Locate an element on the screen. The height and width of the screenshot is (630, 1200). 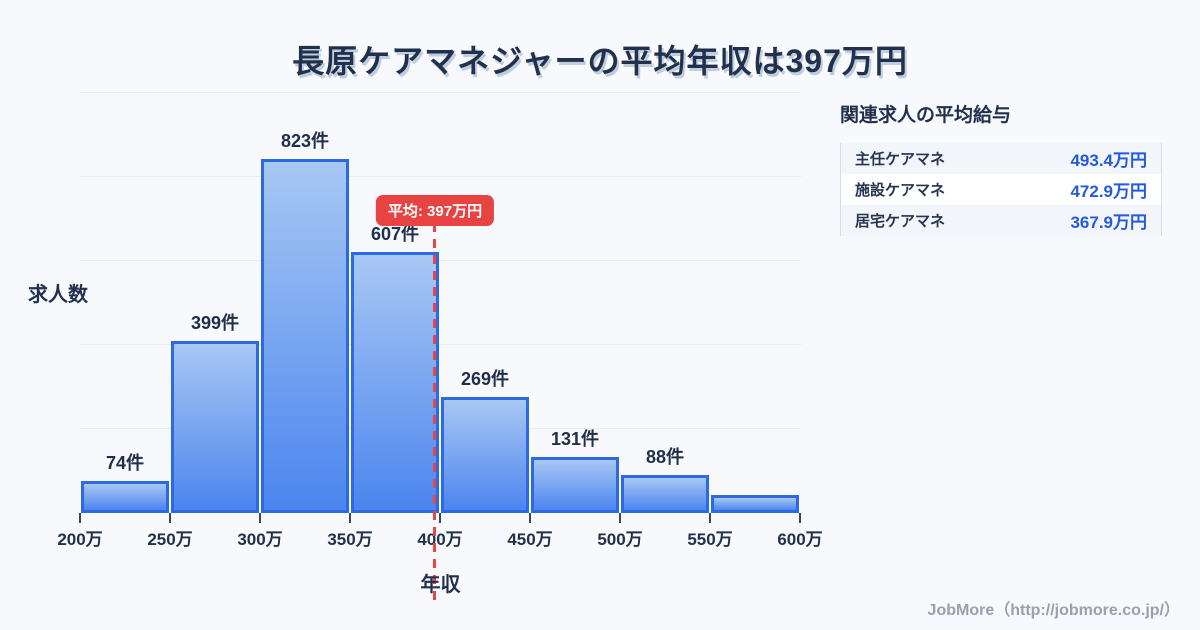
x-axis-tick-label: 450万 is located at coordinates (530, 539).